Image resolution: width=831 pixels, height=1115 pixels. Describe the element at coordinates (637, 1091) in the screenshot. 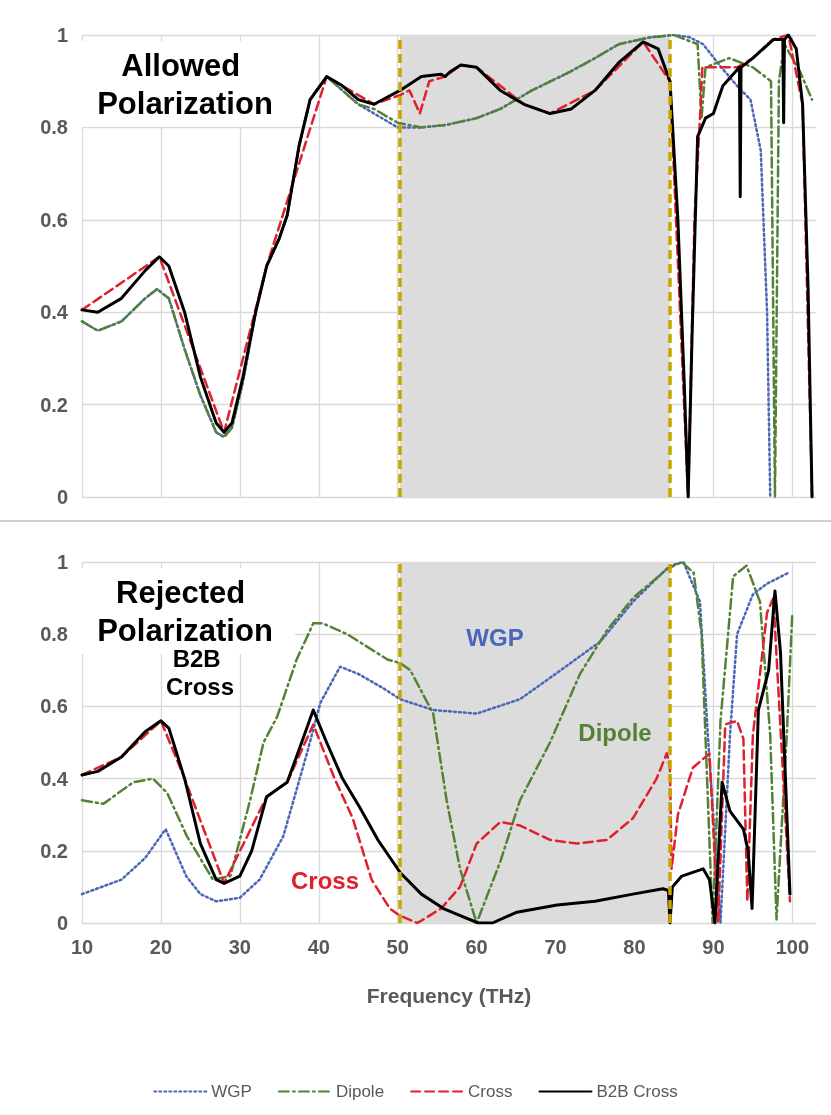

I see `legend-label: B2B Cross` at that location.